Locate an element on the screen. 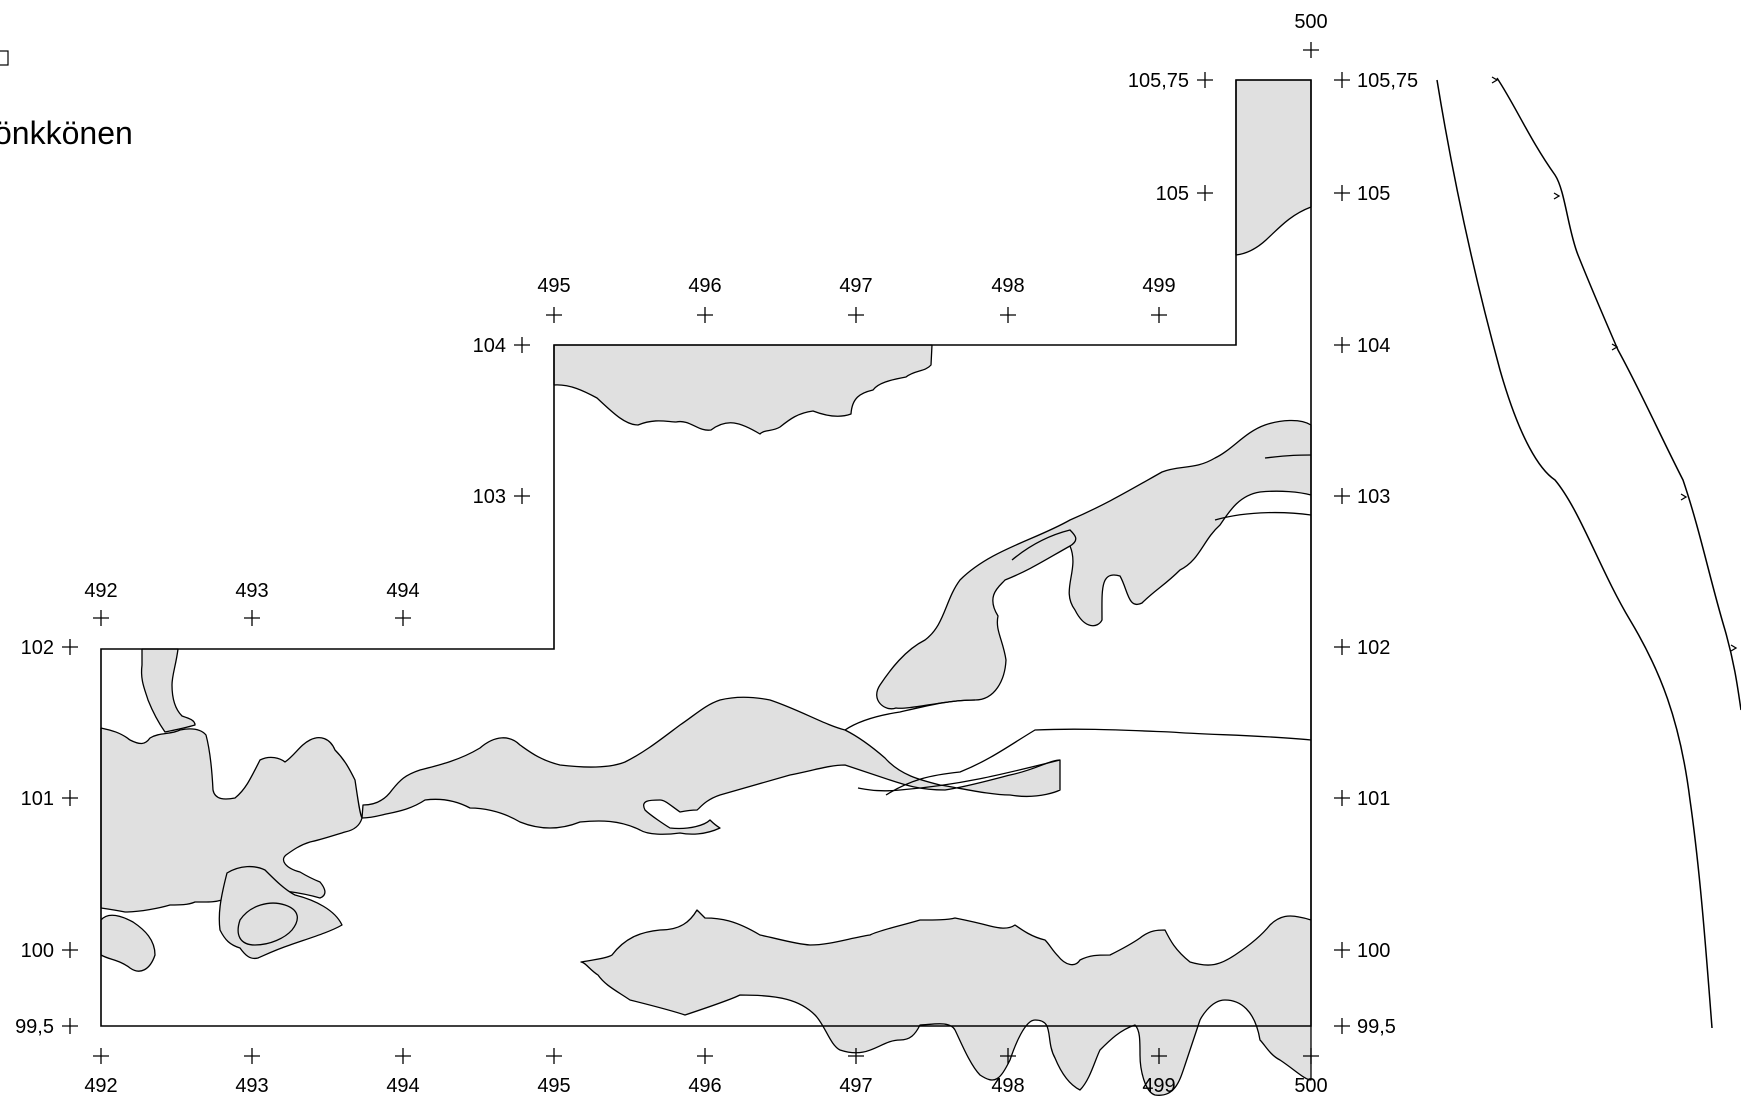  legend-box-icon is located at coordinates (4, 58).